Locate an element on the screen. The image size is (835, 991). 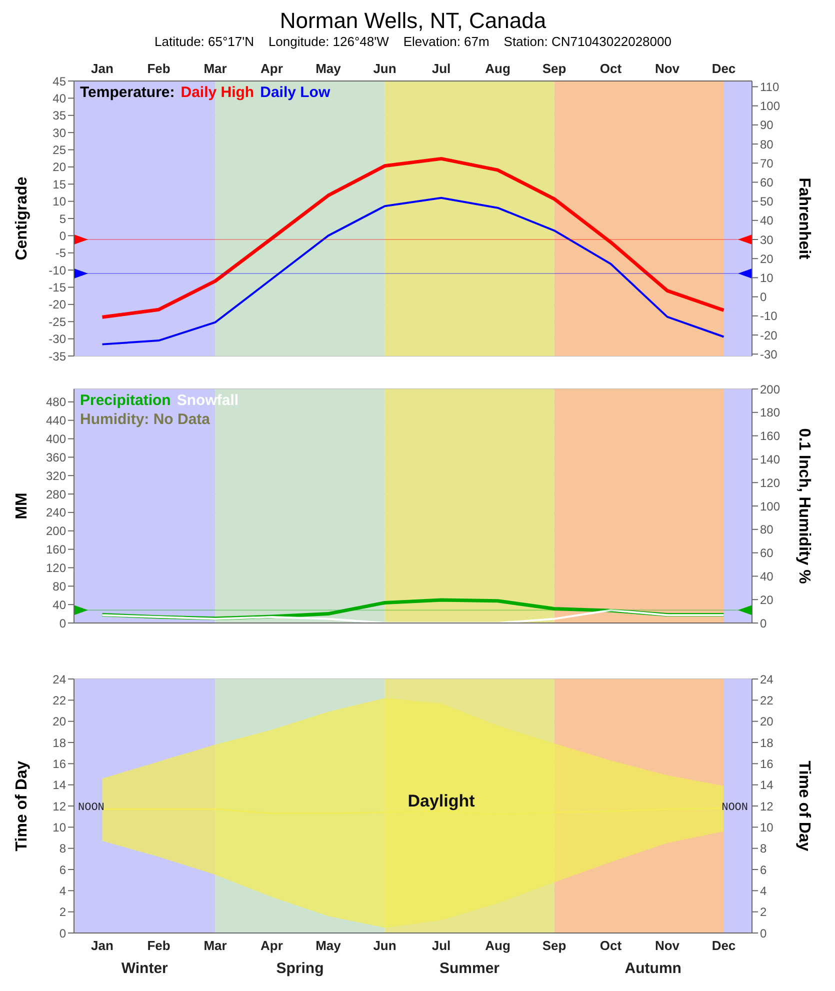
y-tick-label: 5 is located at coordinates (62, 219).